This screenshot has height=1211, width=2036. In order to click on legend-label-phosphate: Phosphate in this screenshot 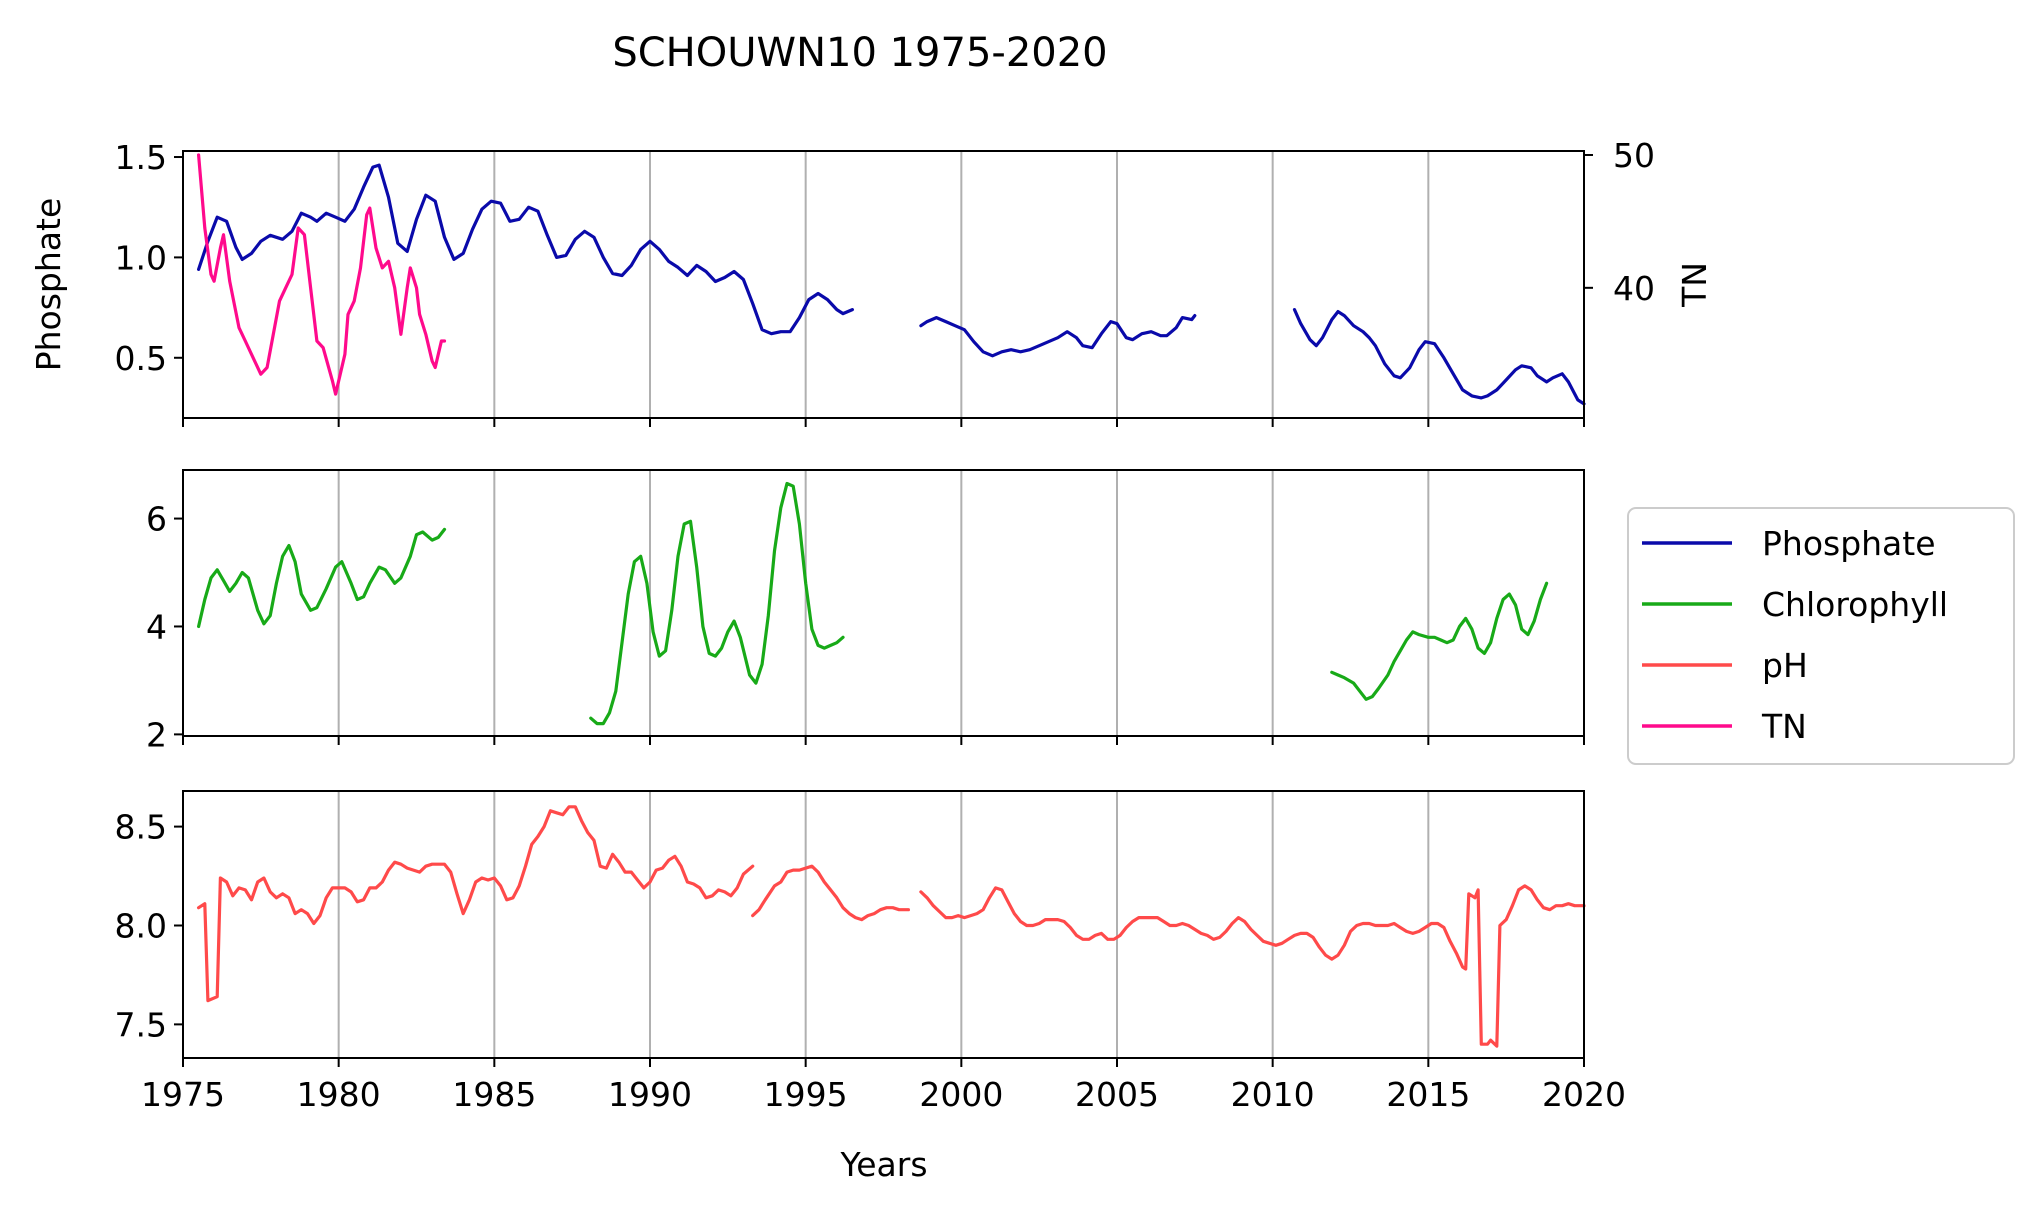, I will do `click(1849, 543)`.